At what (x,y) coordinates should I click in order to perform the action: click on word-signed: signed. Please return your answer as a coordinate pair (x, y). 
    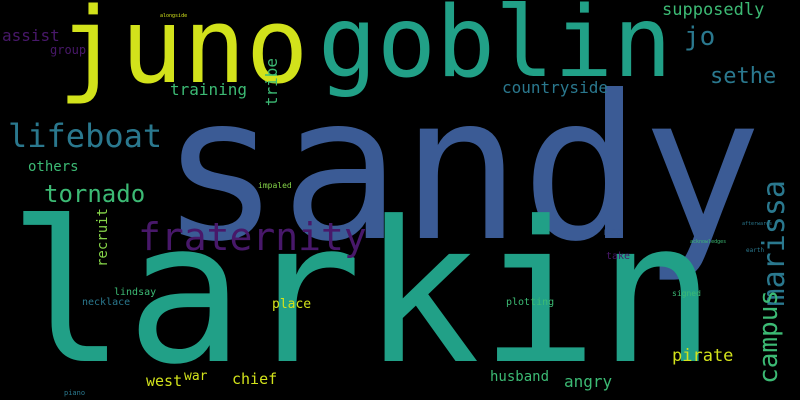
    Looking at the image, I should click on (686, 293).